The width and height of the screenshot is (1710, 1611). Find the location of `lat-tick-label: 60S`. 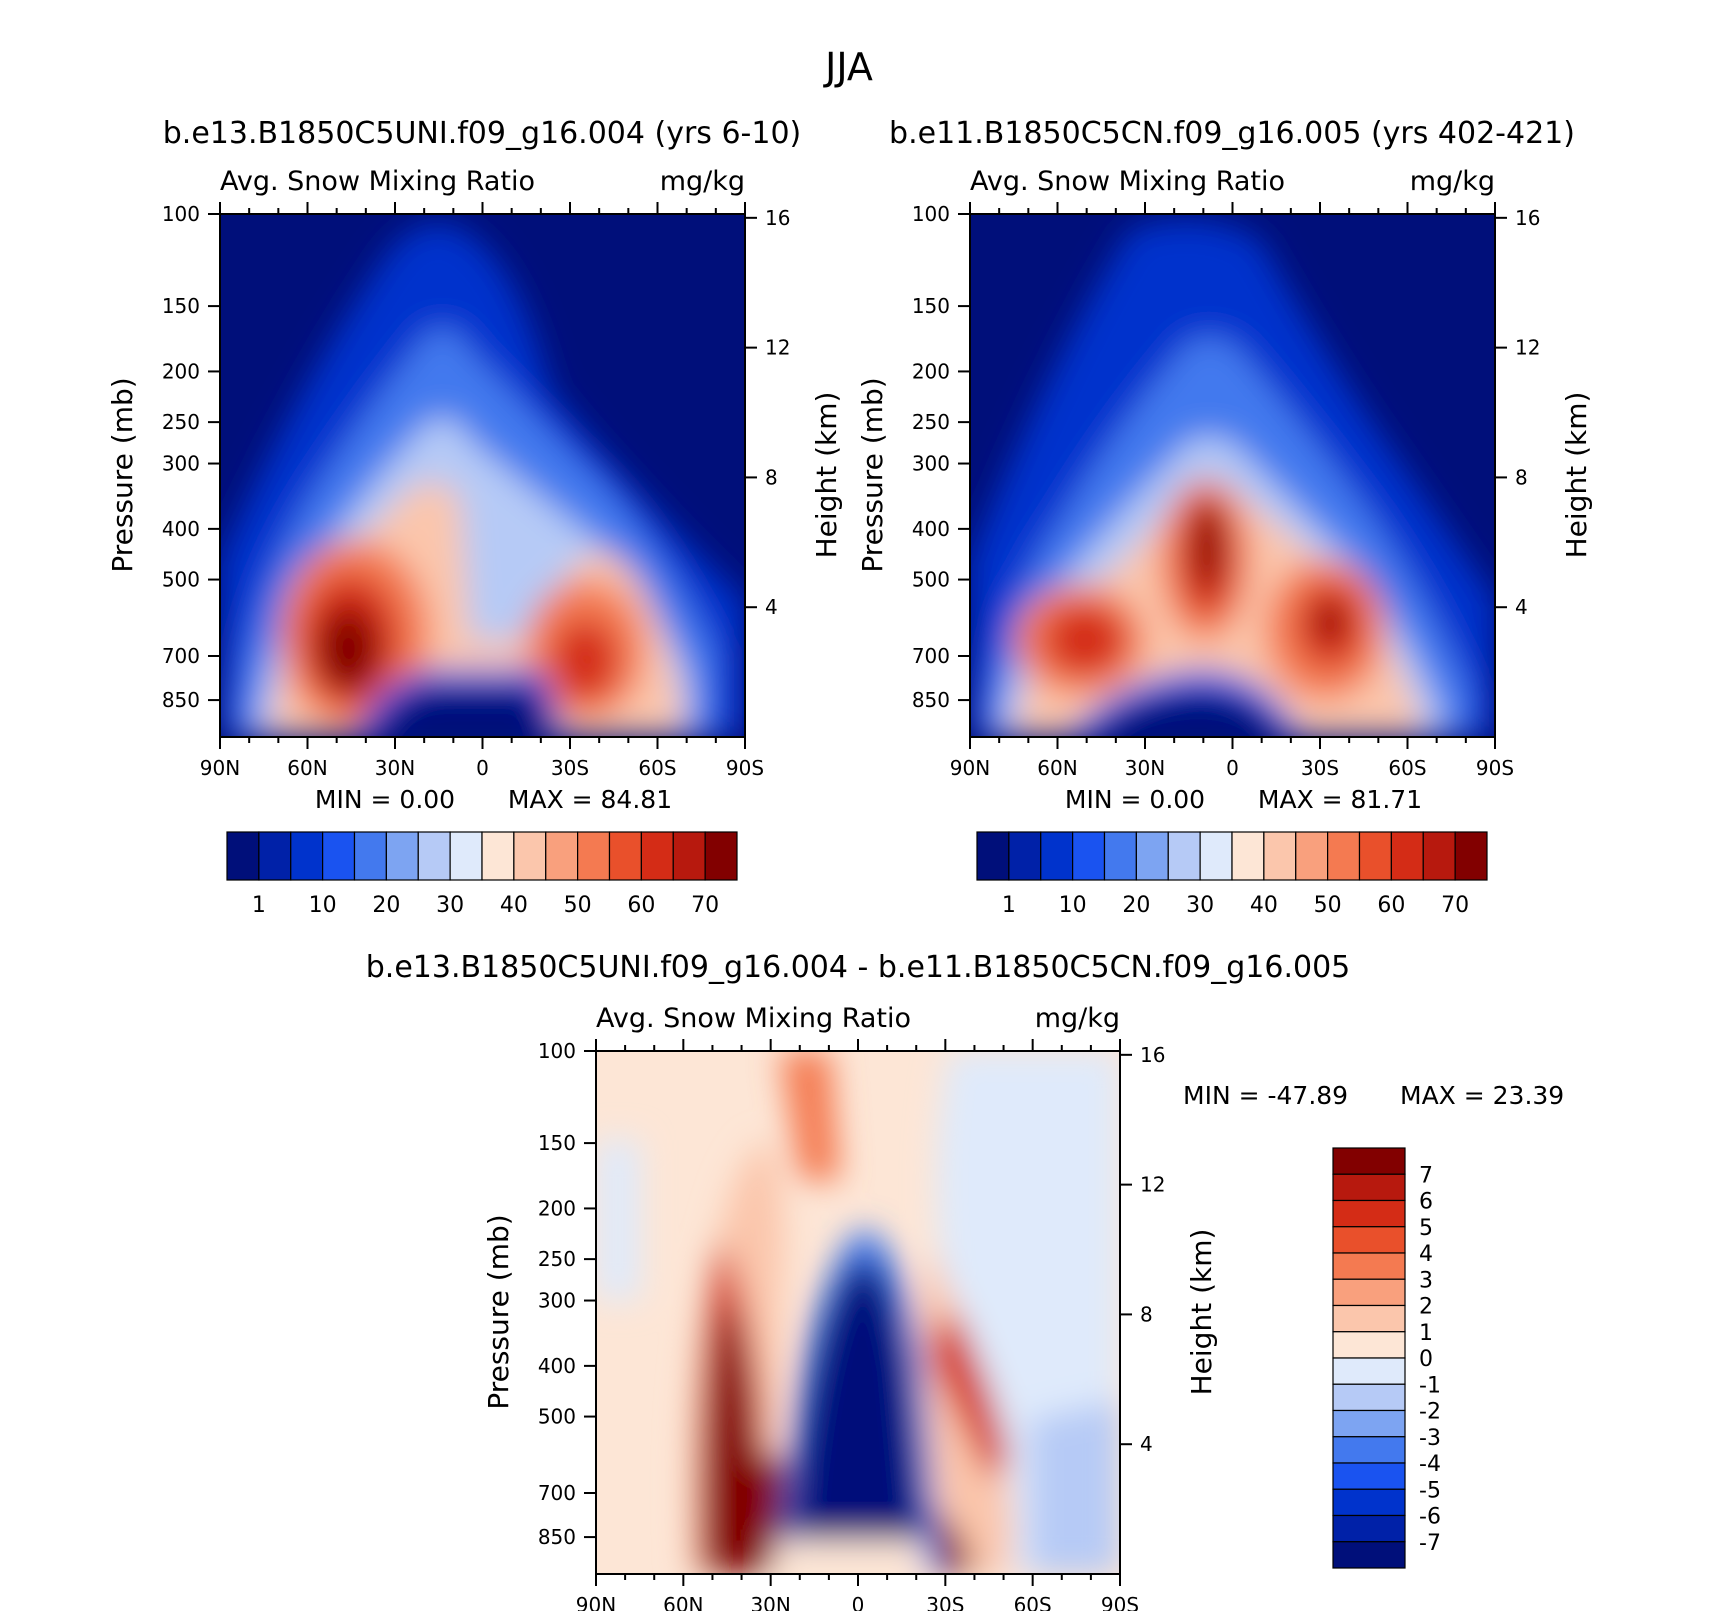

lat-tick-label: 60S is located at coordinates (1407, 768).